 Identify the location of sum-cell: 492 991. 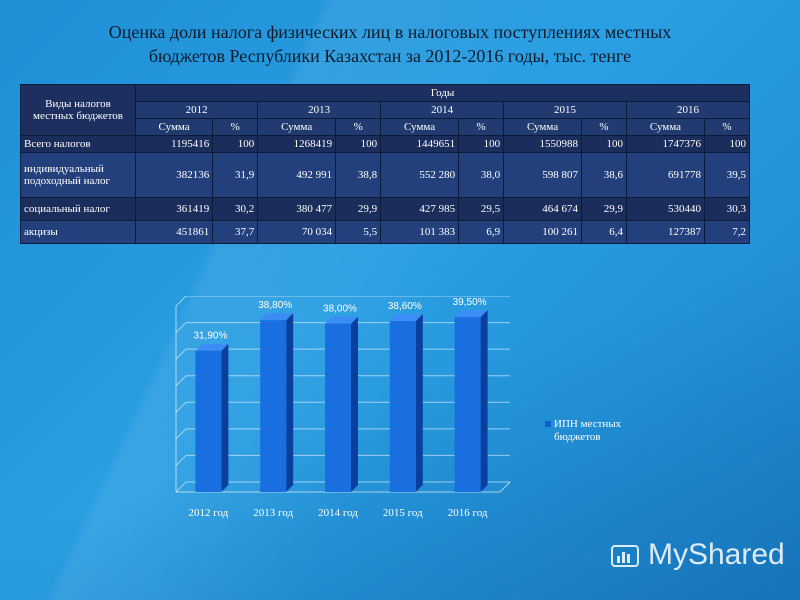
(297, 175).